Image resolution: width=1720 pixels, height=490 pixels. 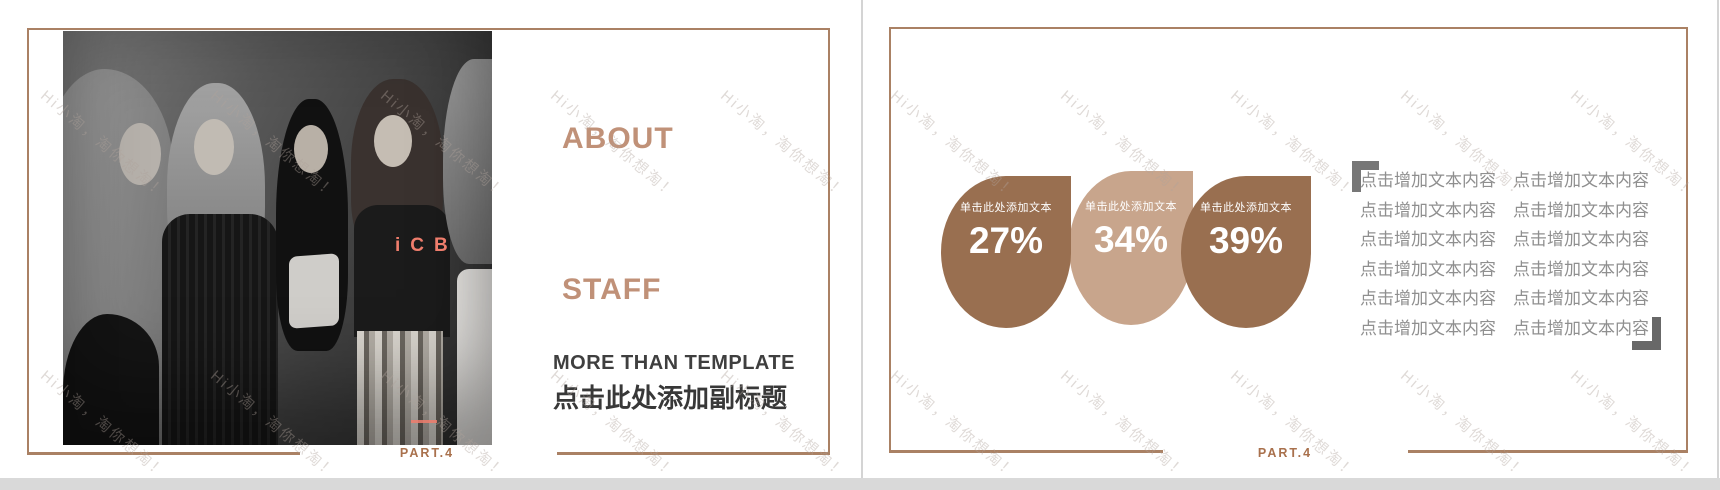 I want to click on subtitle-english: MORE THAN TEMPLATE, so click(x=674, y=363).